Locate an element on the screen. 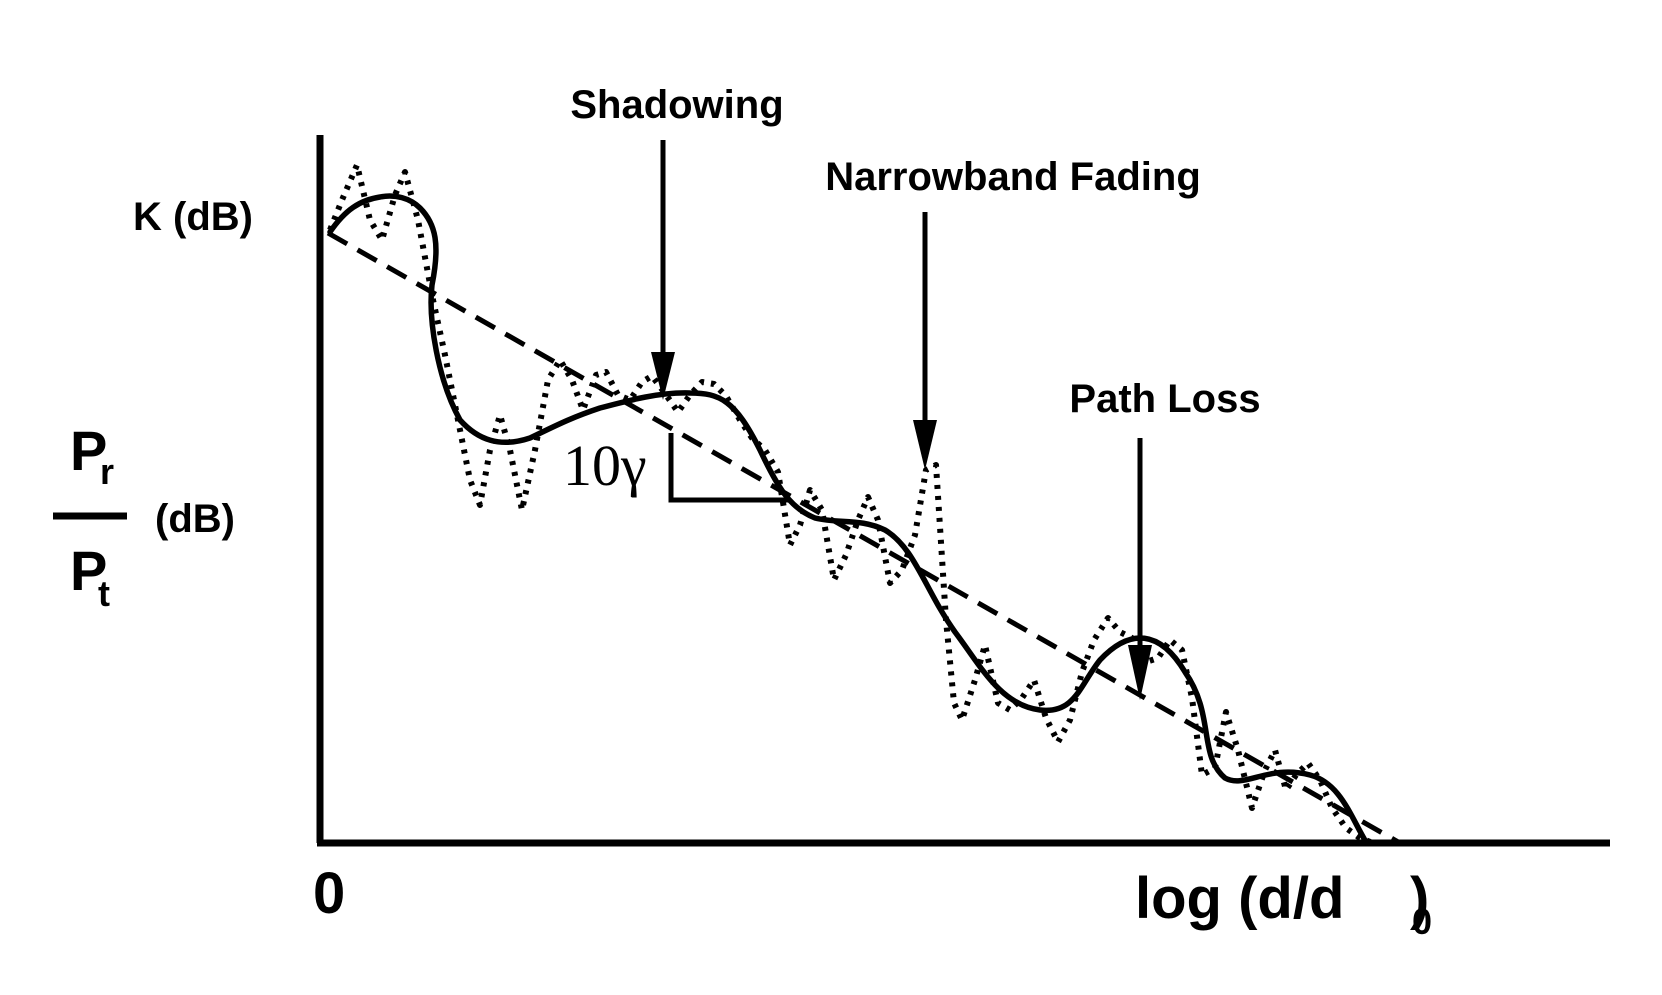  x-axis-label: log (d/d is located at coordinates (1239, 898).